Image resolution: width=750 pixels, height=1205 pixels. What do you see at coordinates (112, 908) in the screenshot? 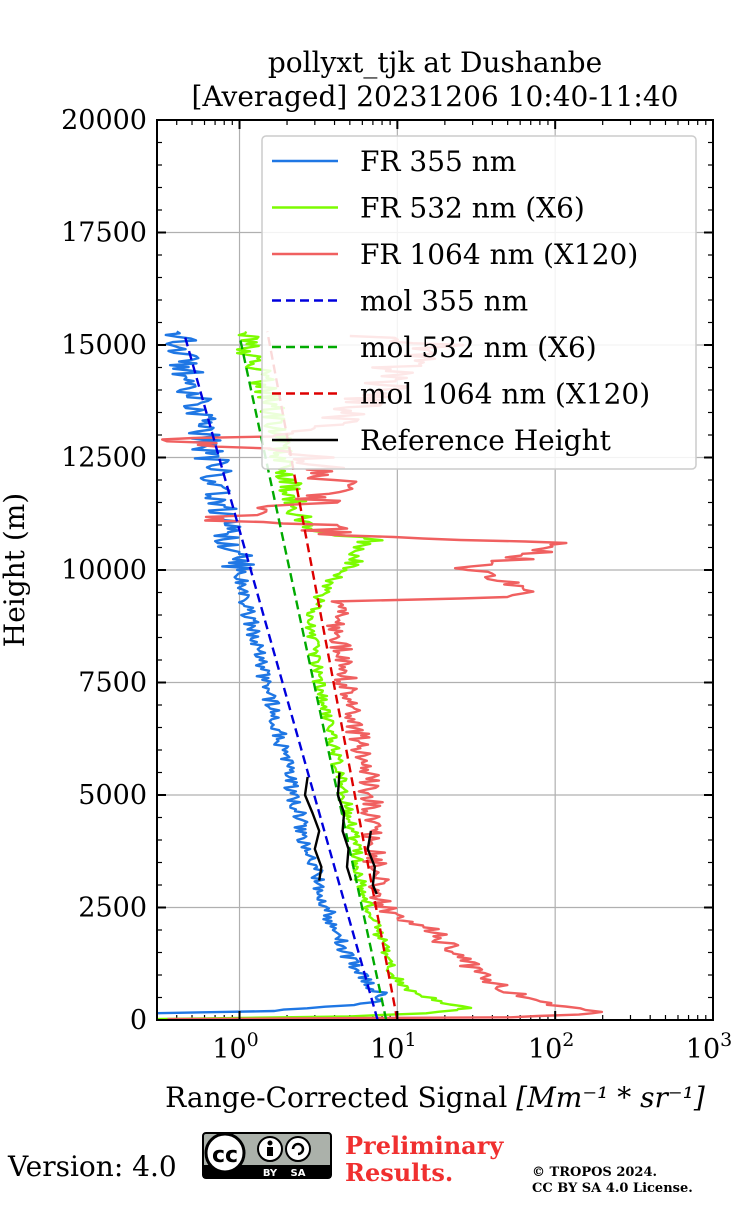
I see `y-tick-label: 2500` at bounding box center [112, 908].